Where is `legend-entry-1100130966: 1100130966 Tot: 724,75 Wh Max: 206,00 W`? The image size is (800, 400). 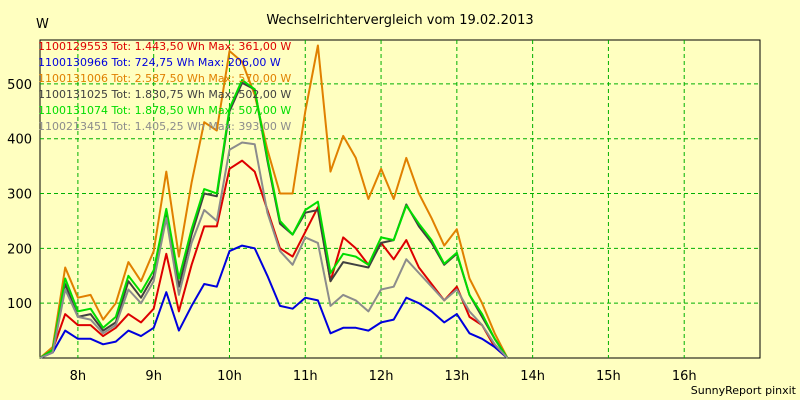 legend-entry-1100130966: 1100130966 Tot: 724,75 Wh Max: 206,00 W is located at coordinates (159, 62).